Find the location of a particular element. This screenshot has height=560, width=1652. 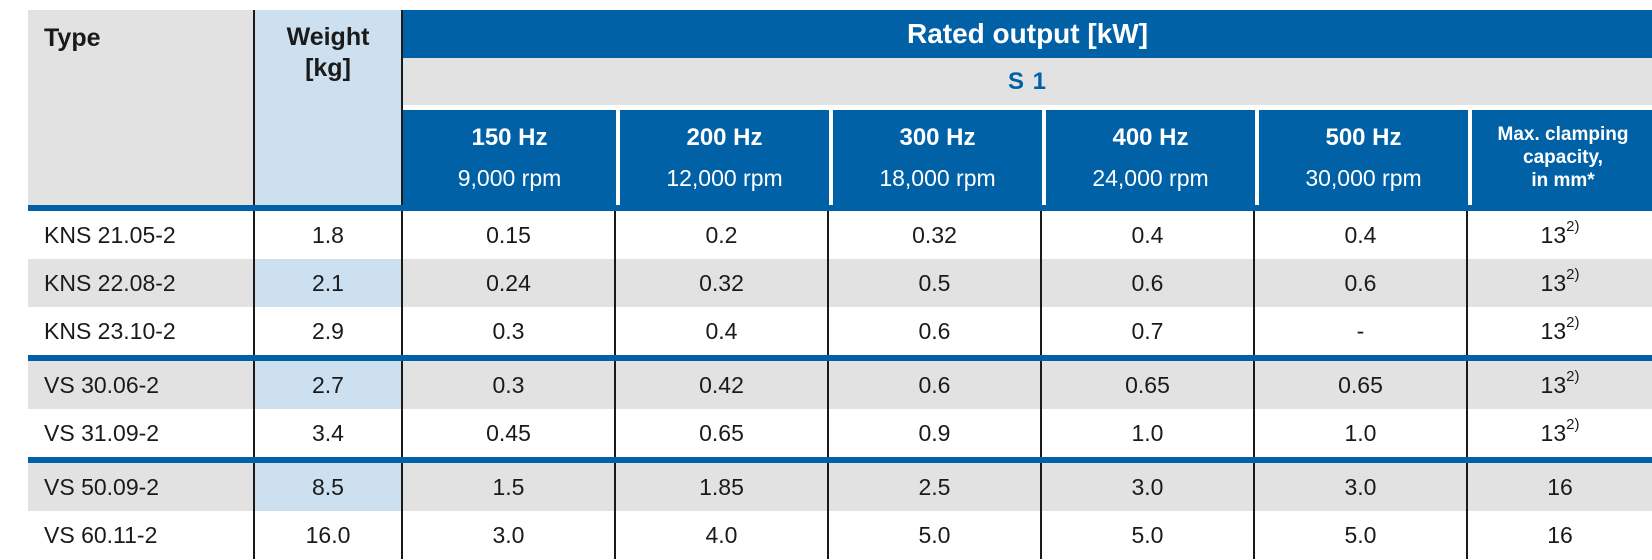

rpm-label: 12,000 rpm is located at coordinates (724, 177).